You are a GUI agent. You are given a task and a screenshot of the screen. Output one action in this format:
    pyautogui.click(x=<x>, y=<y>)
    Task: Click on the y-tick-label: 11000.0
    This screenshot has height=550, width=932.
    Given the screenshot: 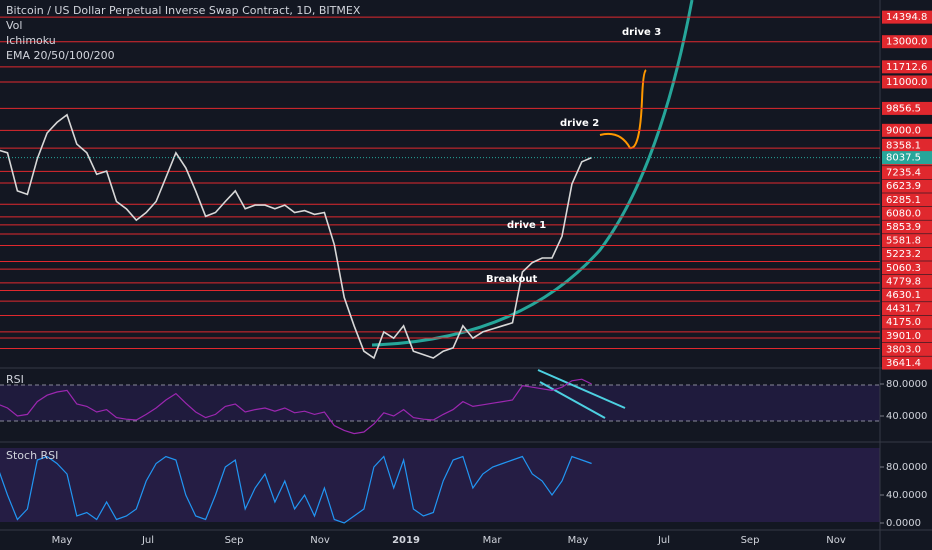 What is the action you would take?
    pyautogui.click(x=906, y=82)
    